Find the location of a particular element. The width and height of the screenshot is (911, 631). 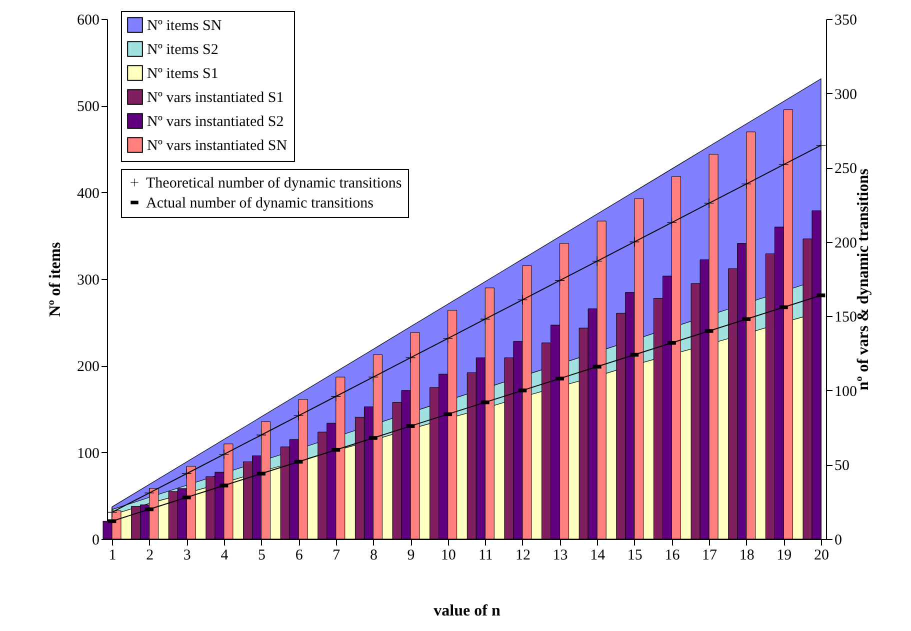

x-tick-label: 11 is located at coordinates (485, 556).